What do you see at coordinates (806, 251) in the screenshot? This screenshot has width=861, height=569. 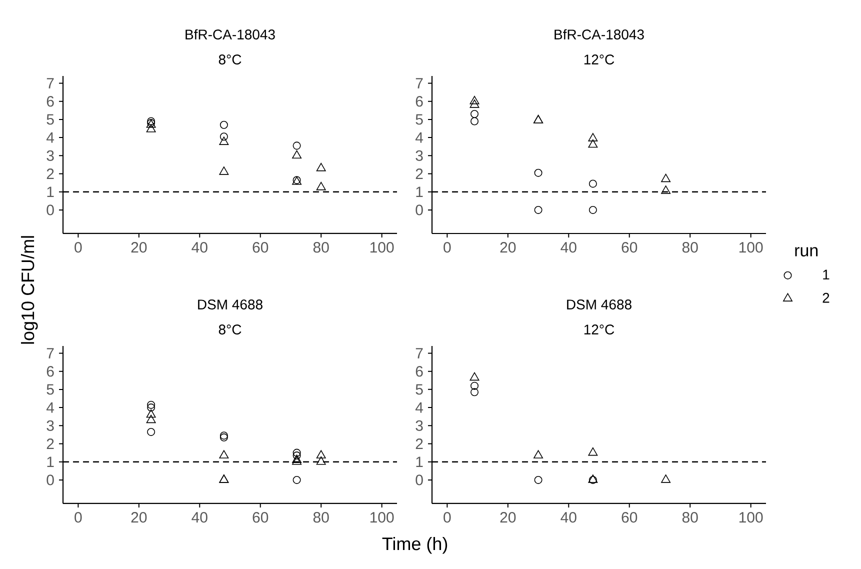 I see `legend-title: run` at bounding box center [806, 251].